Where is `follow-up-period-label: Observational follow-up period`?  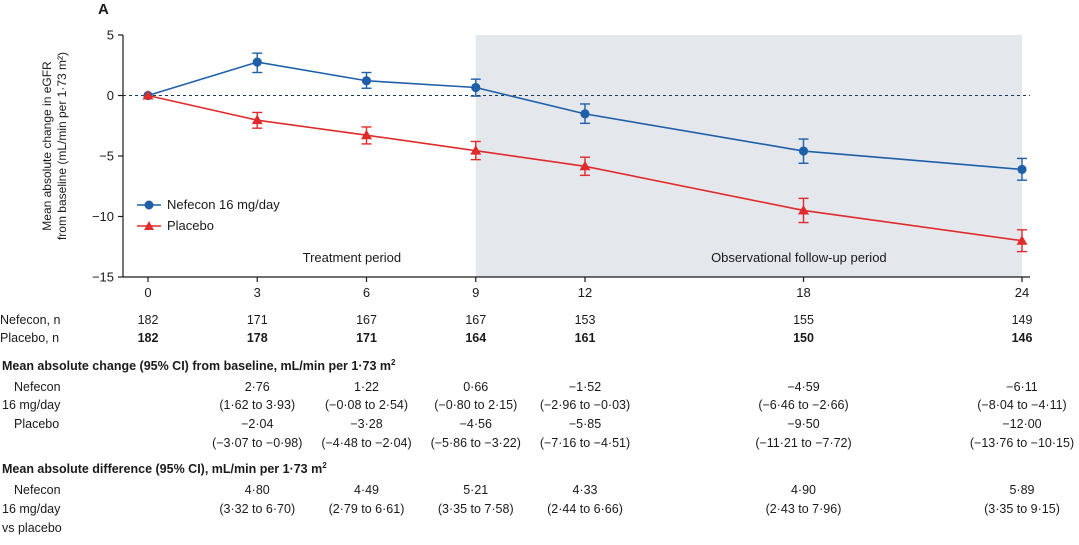
follow-up-period-label: Observational follow-up period is located at coordinates (799, 257).